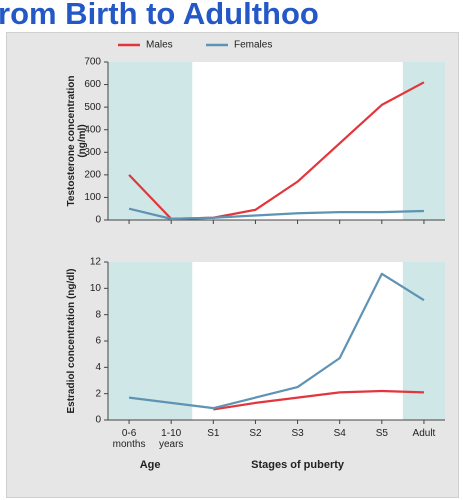 This screenshot has width=463, height=500. Describe the element at coordinates (71, 341) in the screenshot. I see `y-axis-label: Estradiol concentration (ng/dl)` at that location.